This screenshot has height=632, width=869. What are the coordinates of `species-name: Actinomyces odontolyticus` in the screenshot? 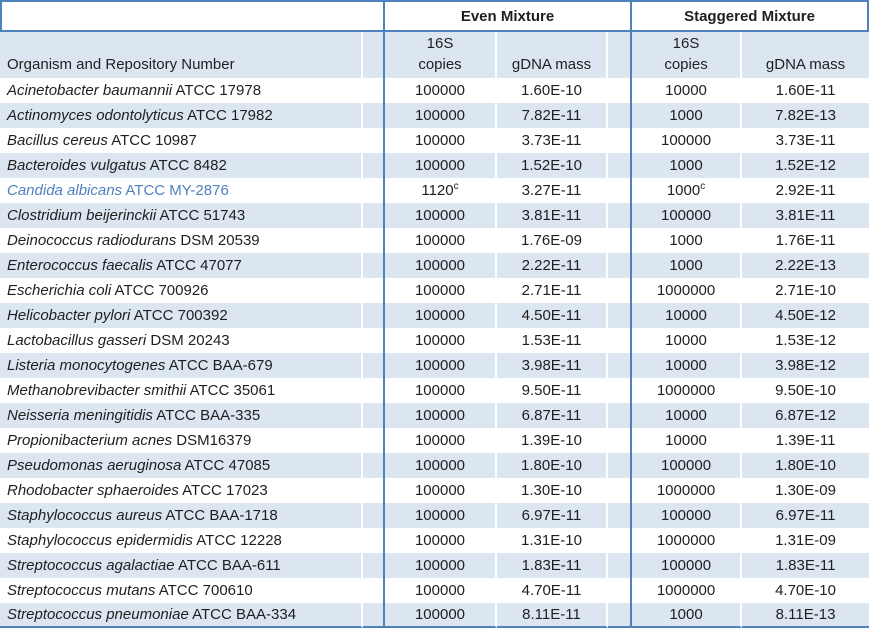 It's located at (95, 115).